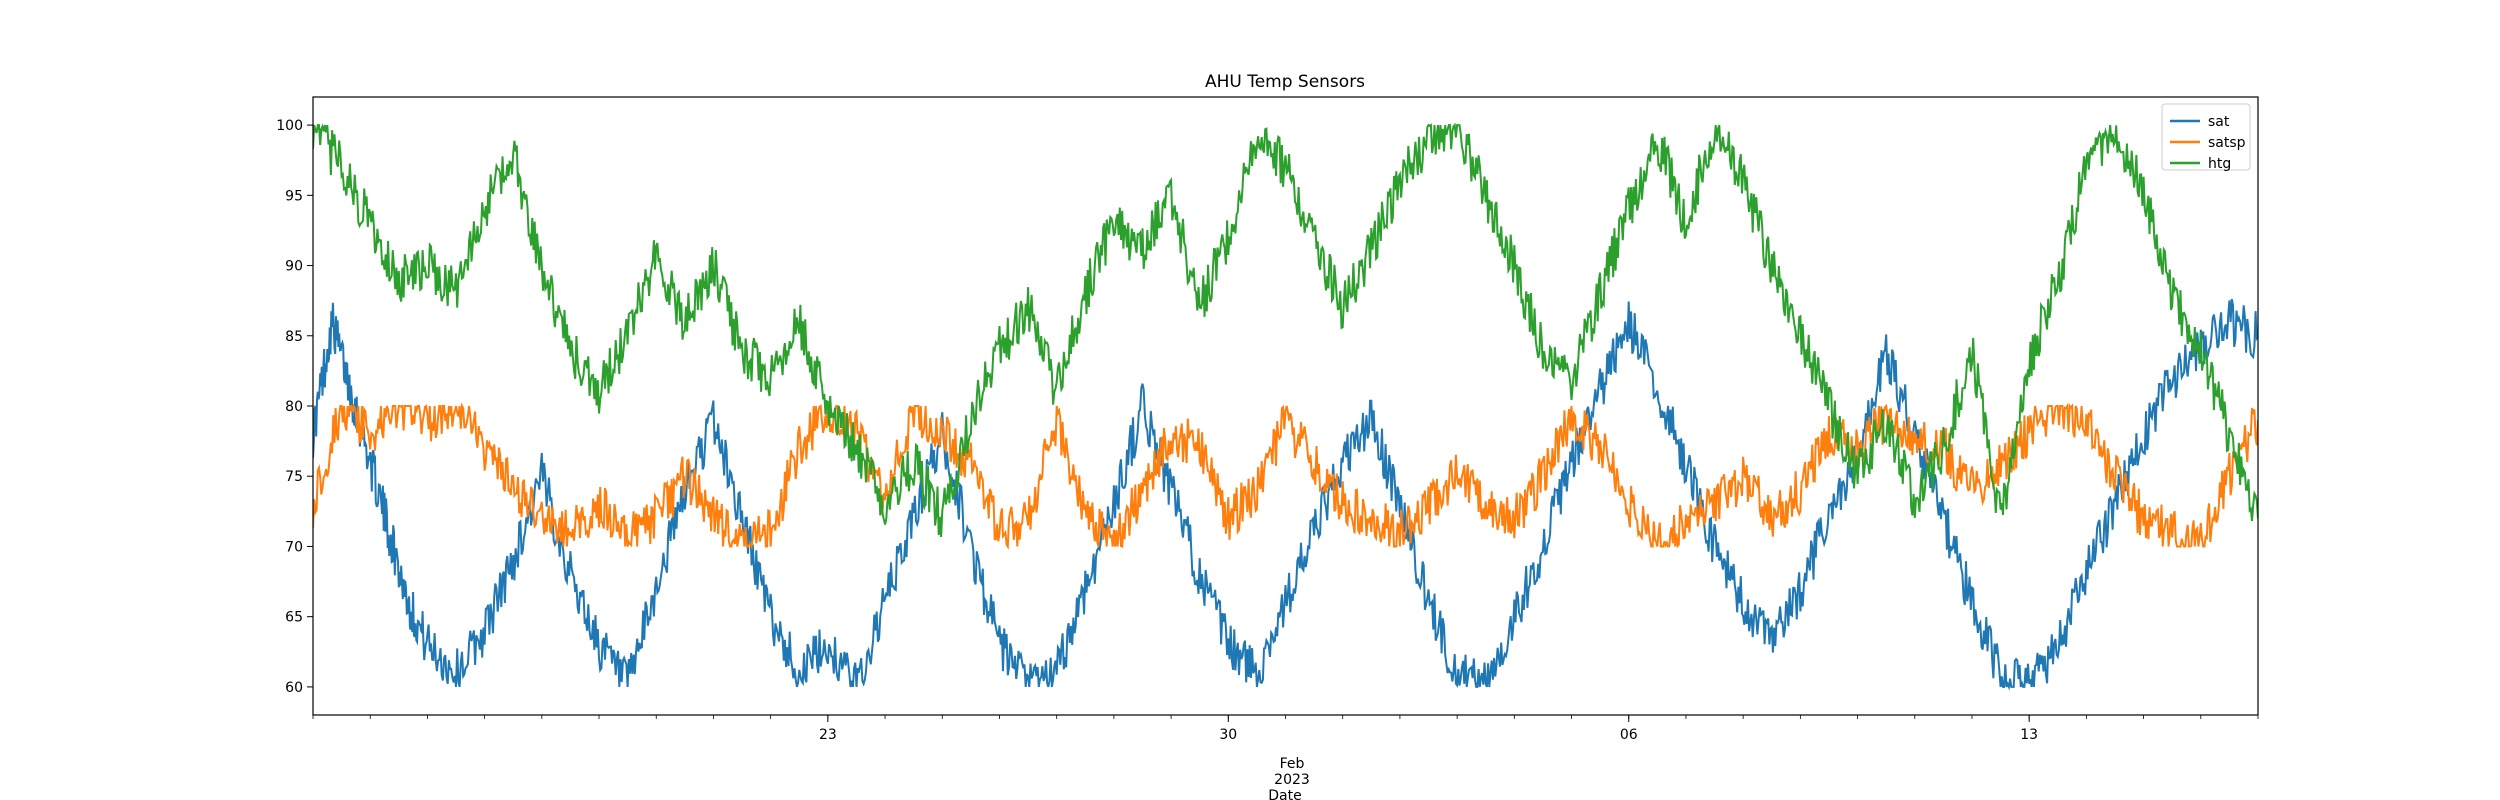 The width and height of the screenshot is (2500, 800). I want to click on x-tick-label: 23, so click(828, 735).